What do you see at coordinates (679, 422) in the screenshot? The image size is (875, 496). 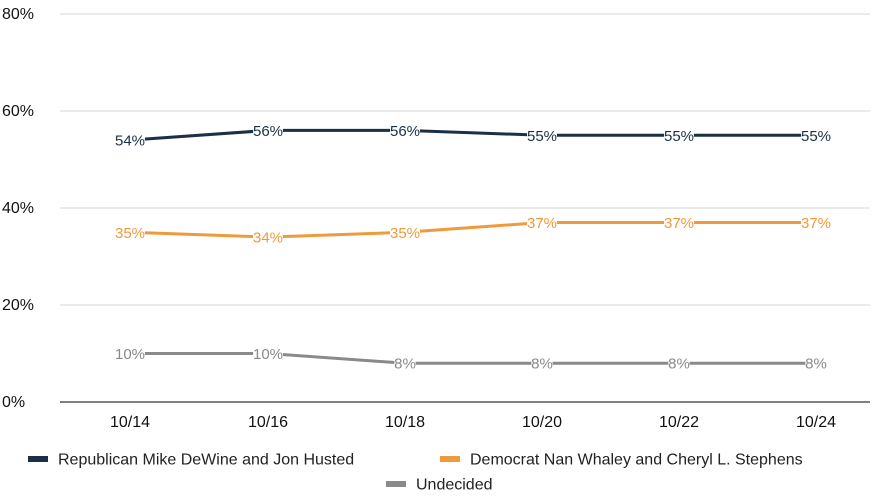 I see `x-tick-label: 10/22` at bounding box center [679, 422].